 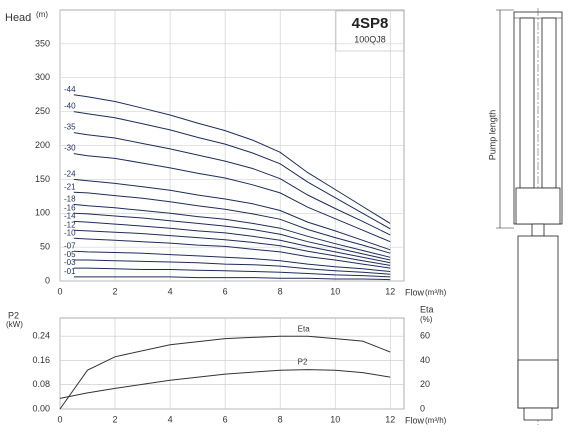 I want to click on y-tick-label: 0.00, so click(x=41, y=408).